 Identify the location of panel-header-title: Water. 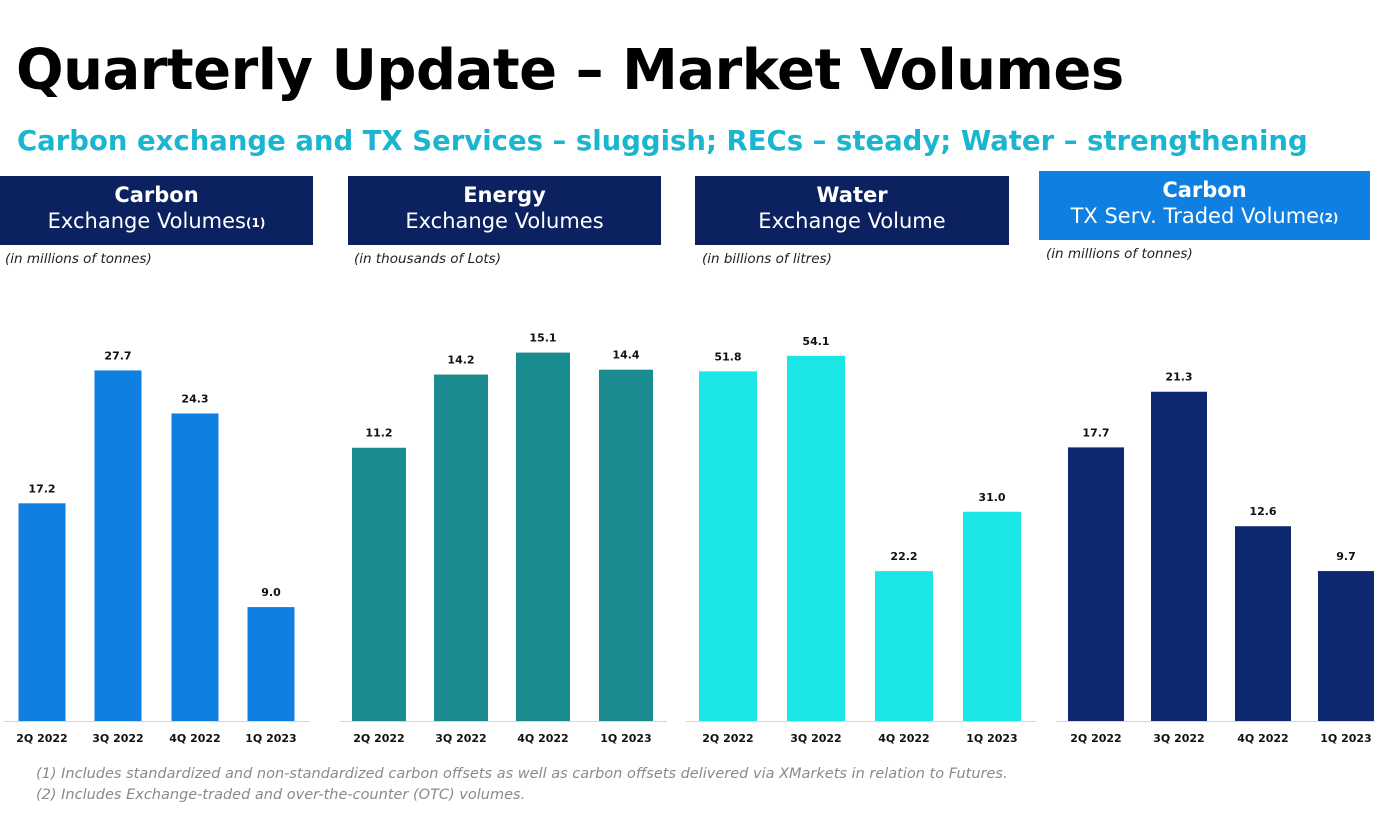
(852, 195).